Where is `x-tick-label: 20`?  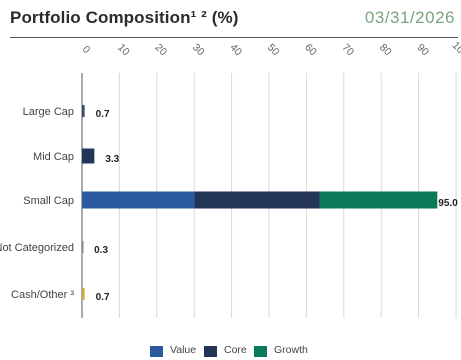
x-tick-label: 20 is located at coordinates (161, 50).